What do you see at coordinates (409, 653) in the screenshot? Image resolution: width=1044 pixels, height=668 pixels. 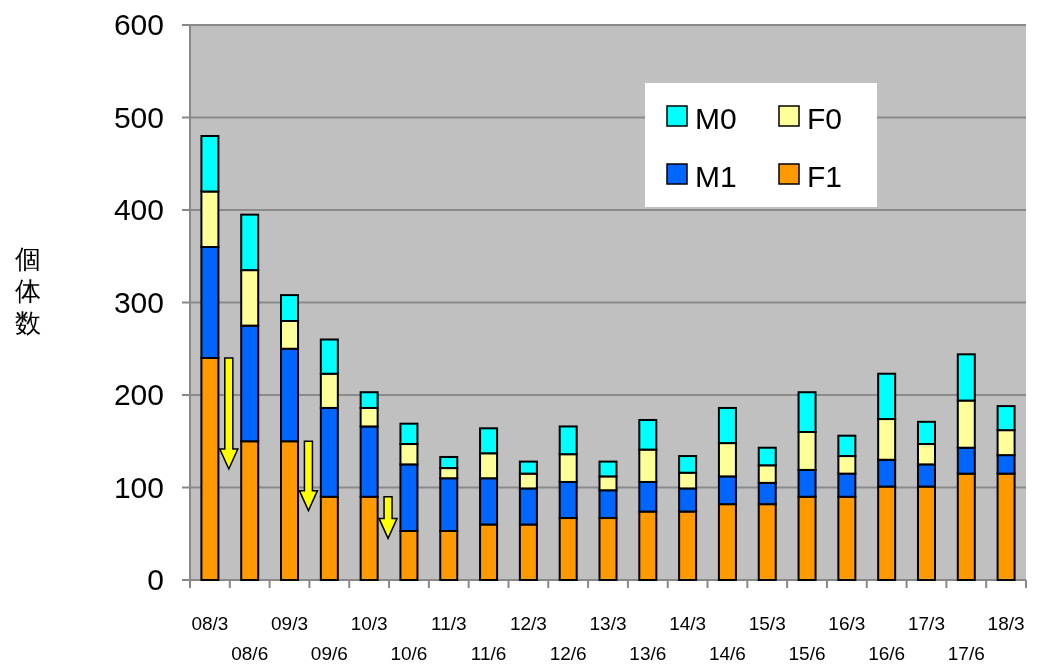 I see `x-tick-label: 10/6` at bounding box center [409, 653].